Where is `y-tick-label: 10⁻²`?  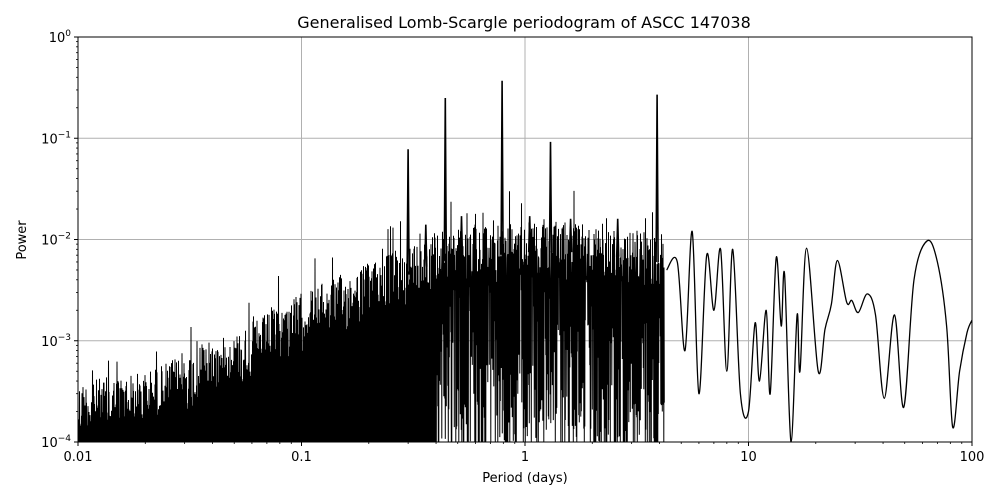
y-tick-label: 10⁻² is located at coordinates (56, 240).